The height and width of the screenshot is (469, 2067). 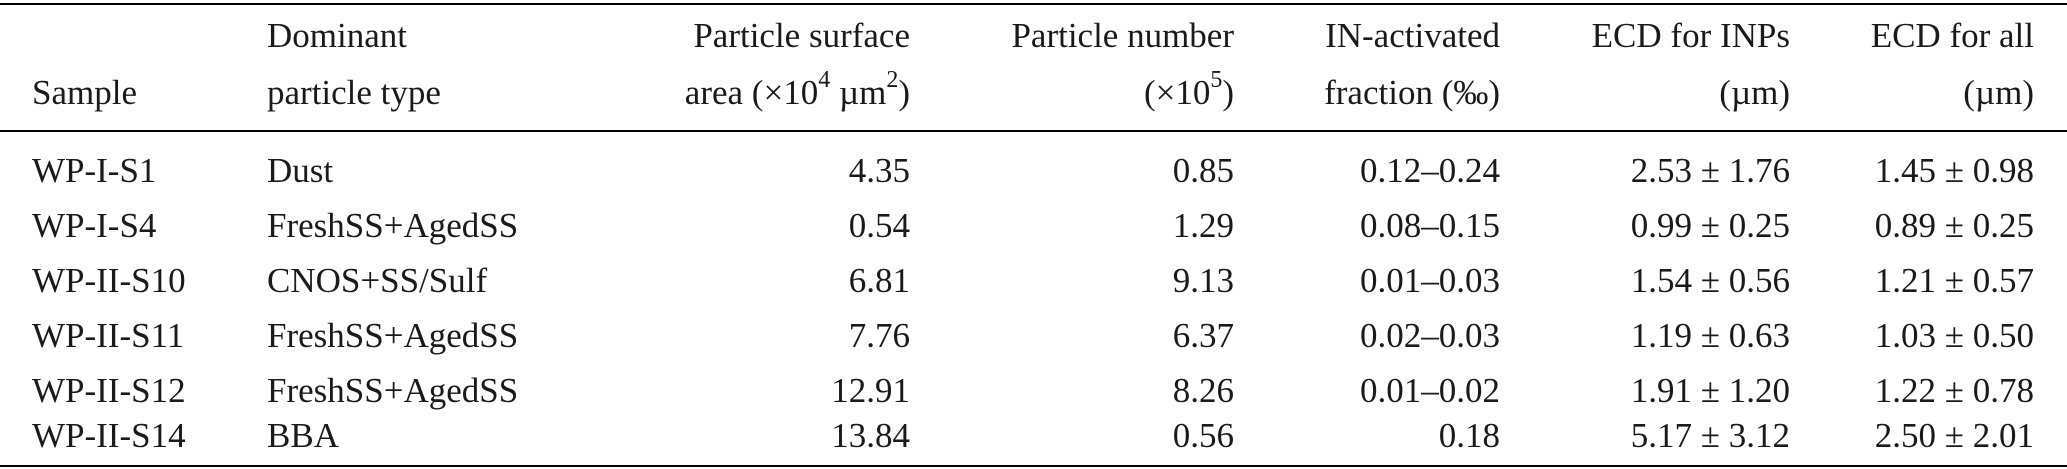 What do you see at coordinates (109, 435) in the screenshot?
I see `cell-sample: WP-II-S14` at bounding box center [109, 435].